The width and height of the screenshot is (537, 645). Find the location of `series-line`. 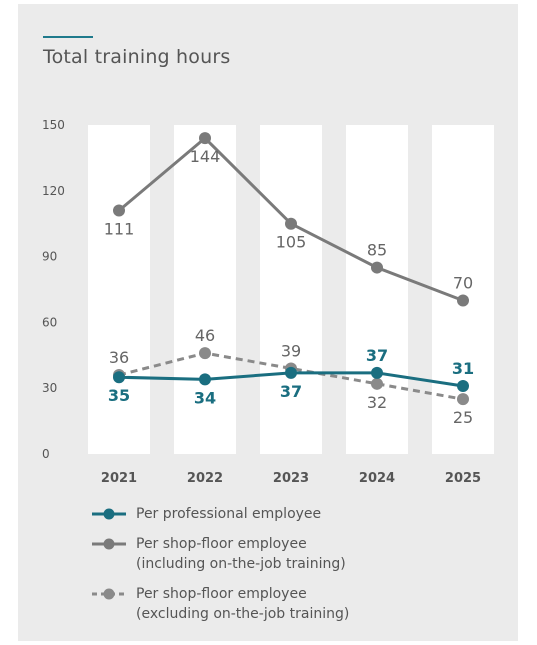

series-line is located at coordinates (291, 376).